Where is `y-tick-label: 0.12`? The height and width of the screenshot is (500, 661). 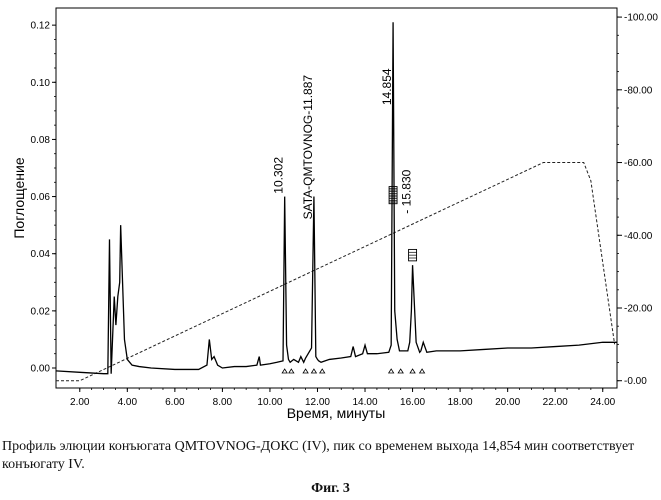
y-tick-label: 0.12 is located at coordinates (41, 26).